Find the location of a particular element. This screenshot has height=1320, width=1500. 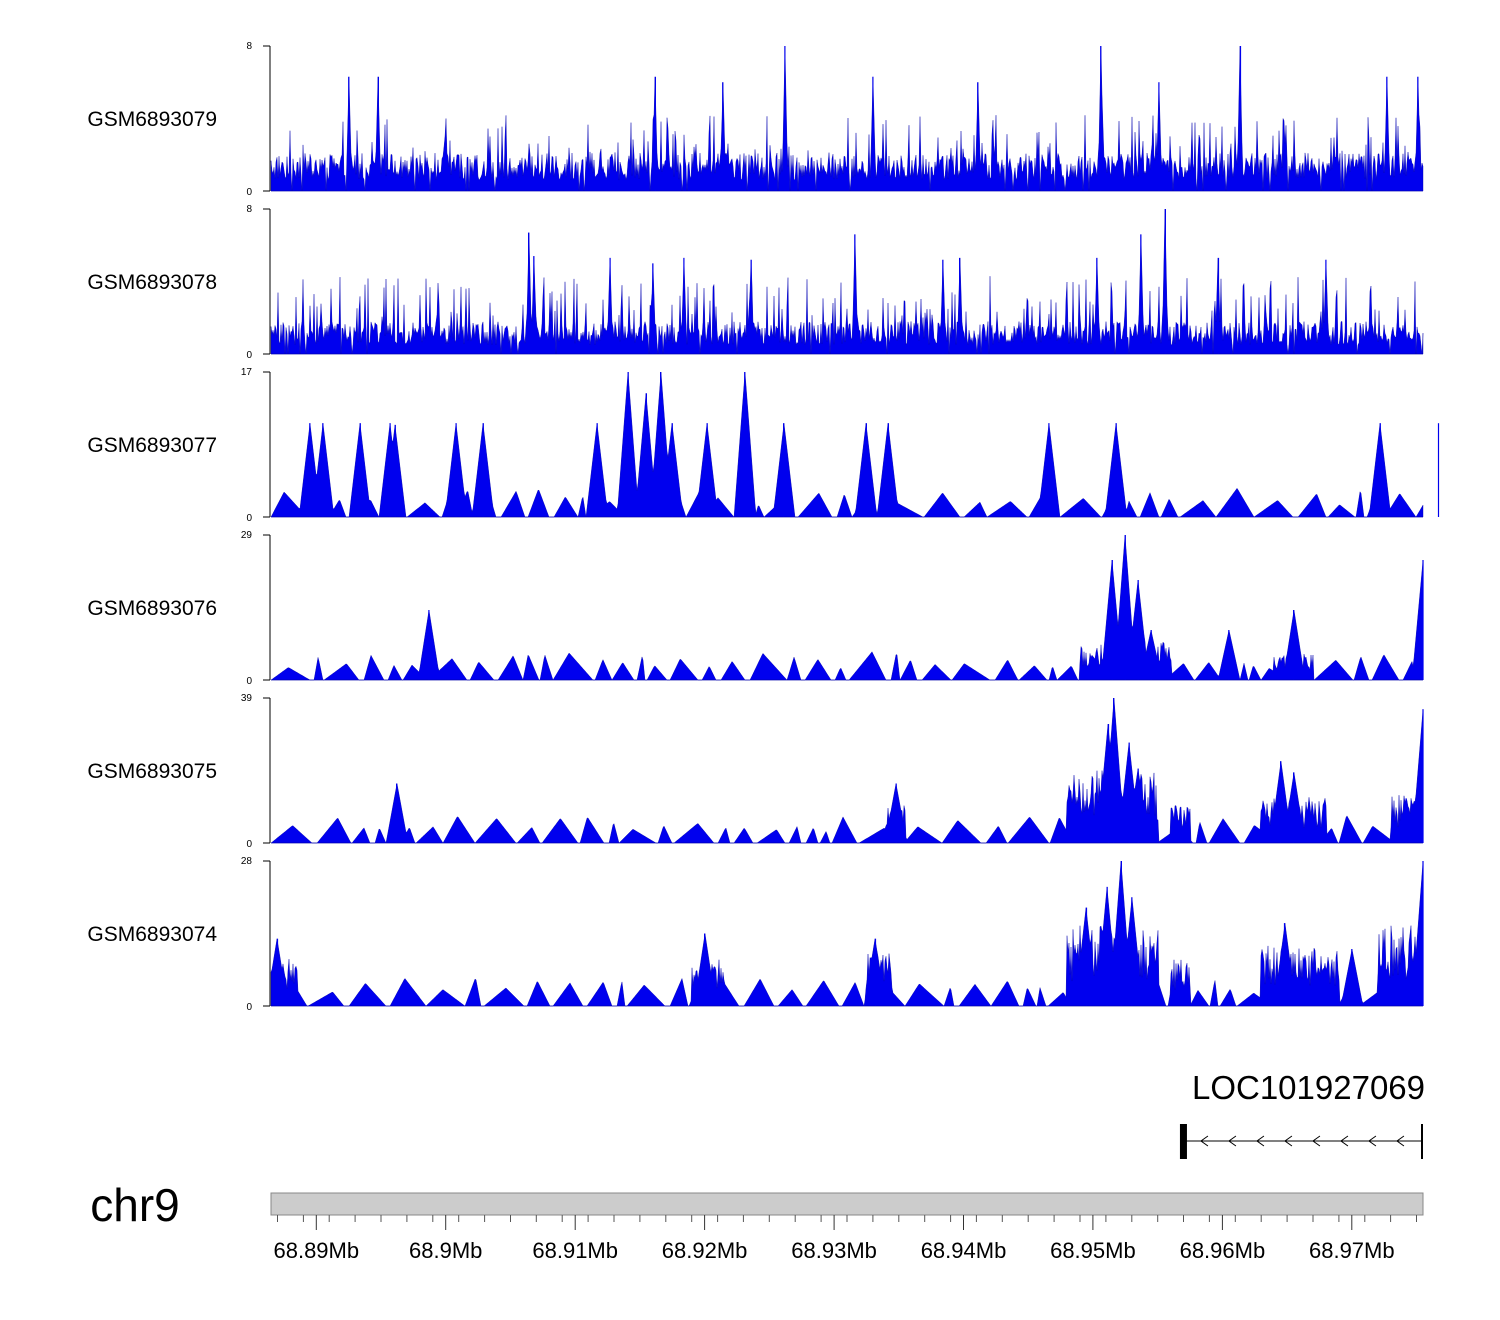

track-label: GSM6893076 is located at coordinates (152, 608).